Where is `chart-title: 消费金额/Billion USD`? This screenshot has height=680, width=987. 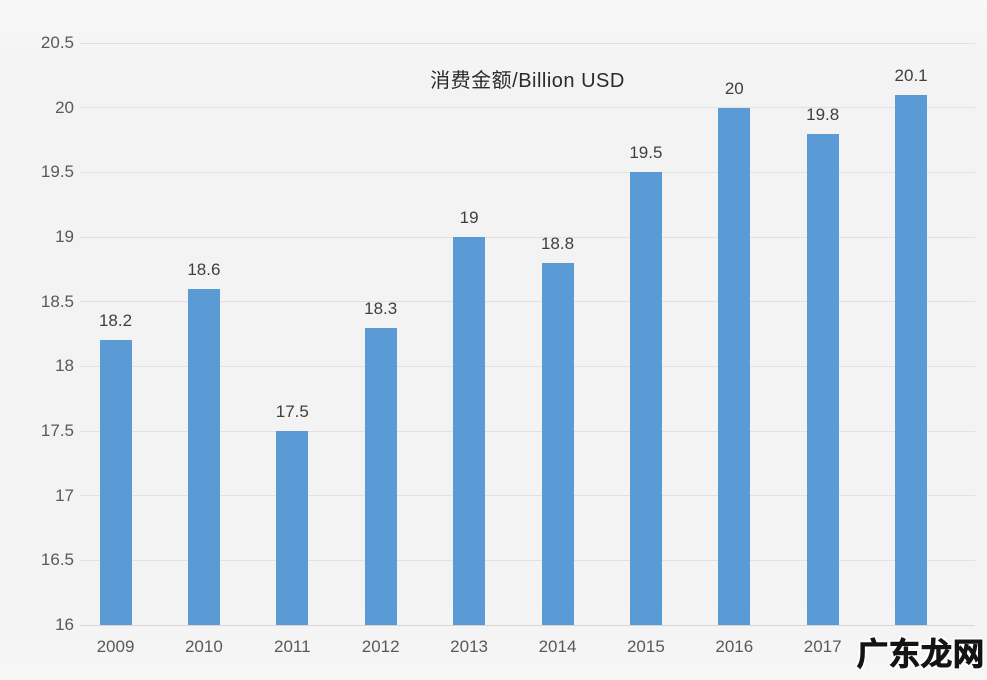 chart-title: 消费金额/Billion USD is located at coordinates (527, 81).